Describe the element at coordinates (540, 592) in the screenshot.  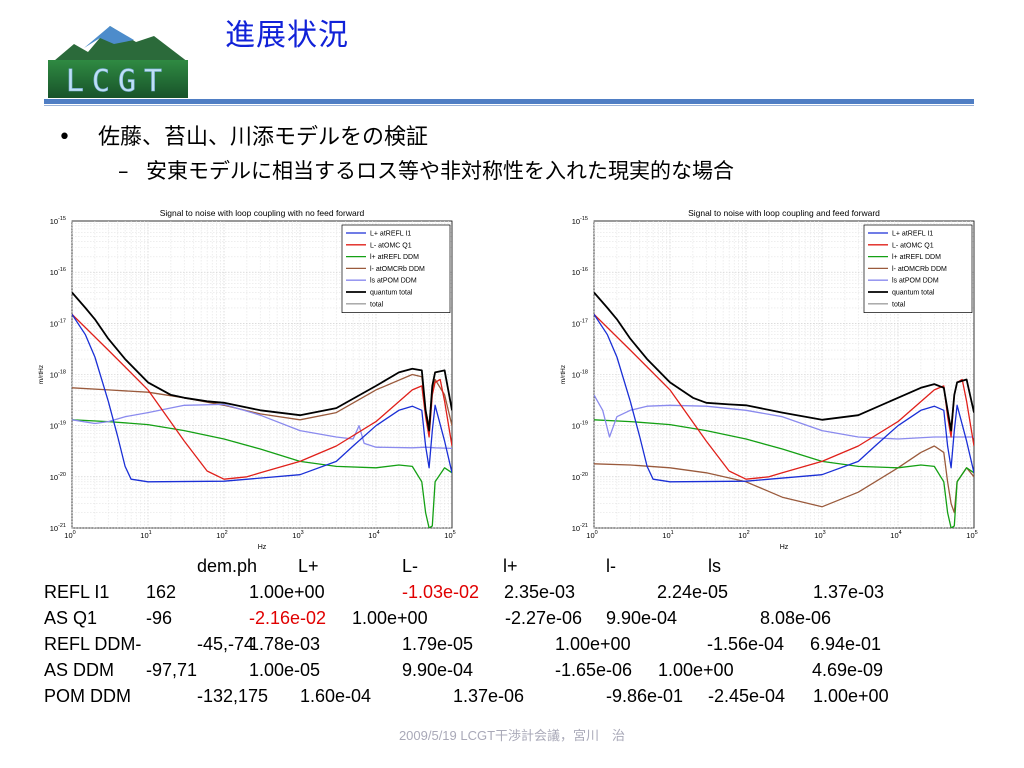
I see `table-cell: 2.35e-03` at that location.